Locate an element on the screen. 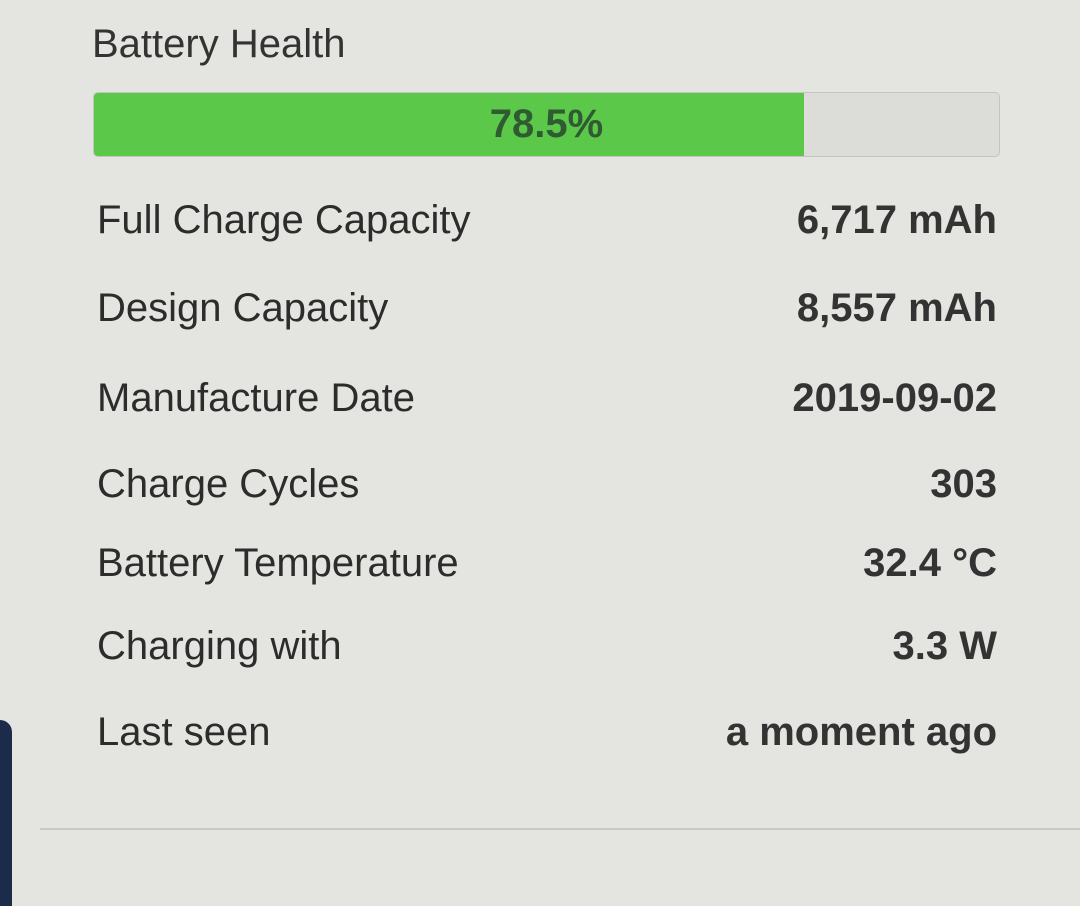 This screenshot has width=1080, height=906. divider is located at coordinates (560, 829).